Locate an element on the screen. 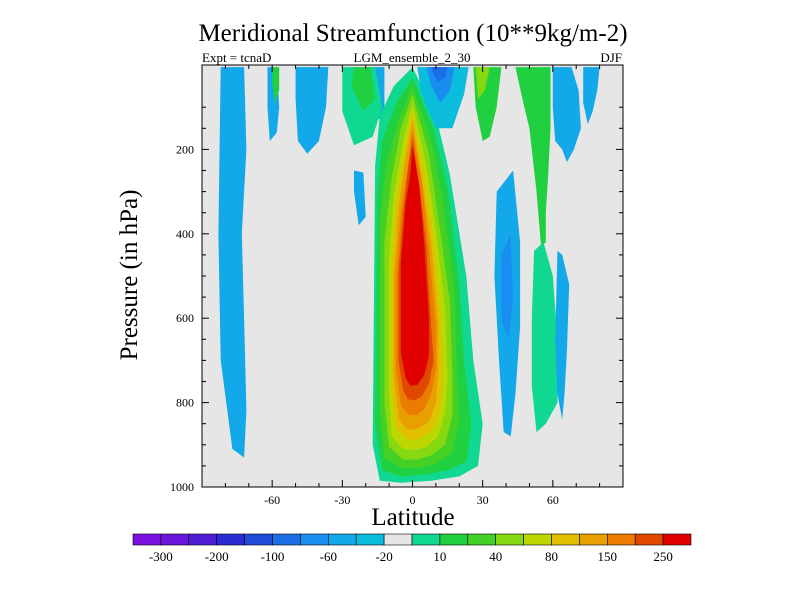 Image resolution: width=800 pixels, height=605 pixels. colorbar-label: -60 is located at coordinates (328, 556).